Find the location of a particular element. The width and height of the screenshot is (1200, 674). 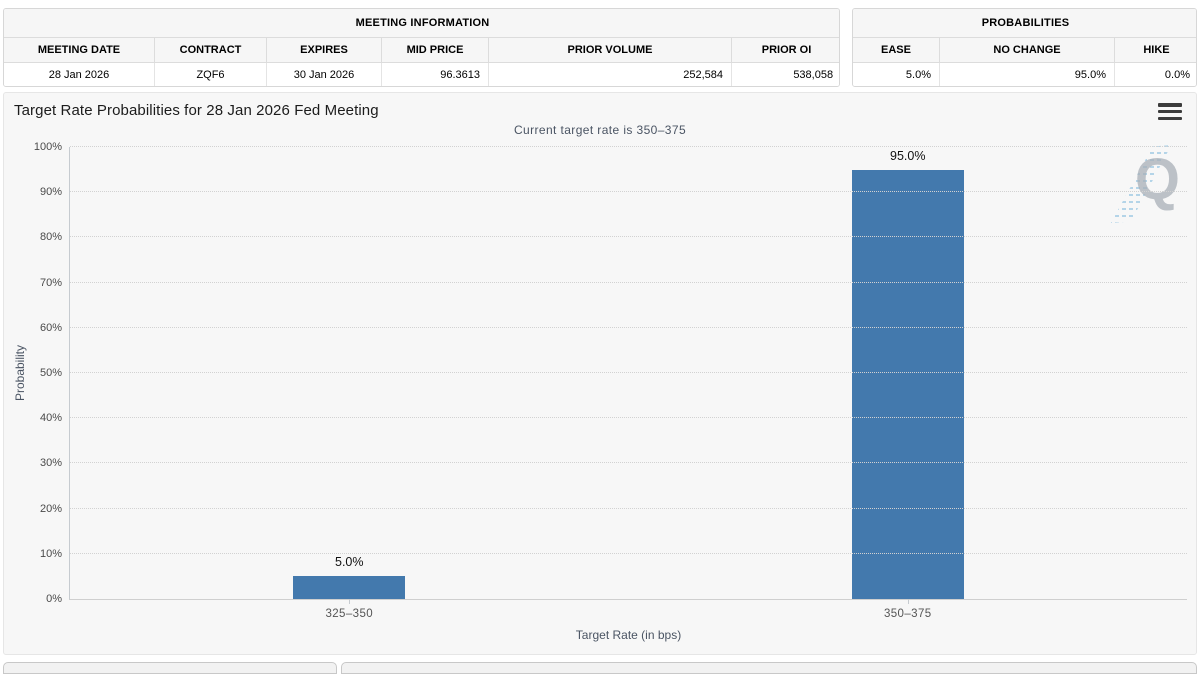

y-tick-label: 100% is located at coordinates (47, 147).